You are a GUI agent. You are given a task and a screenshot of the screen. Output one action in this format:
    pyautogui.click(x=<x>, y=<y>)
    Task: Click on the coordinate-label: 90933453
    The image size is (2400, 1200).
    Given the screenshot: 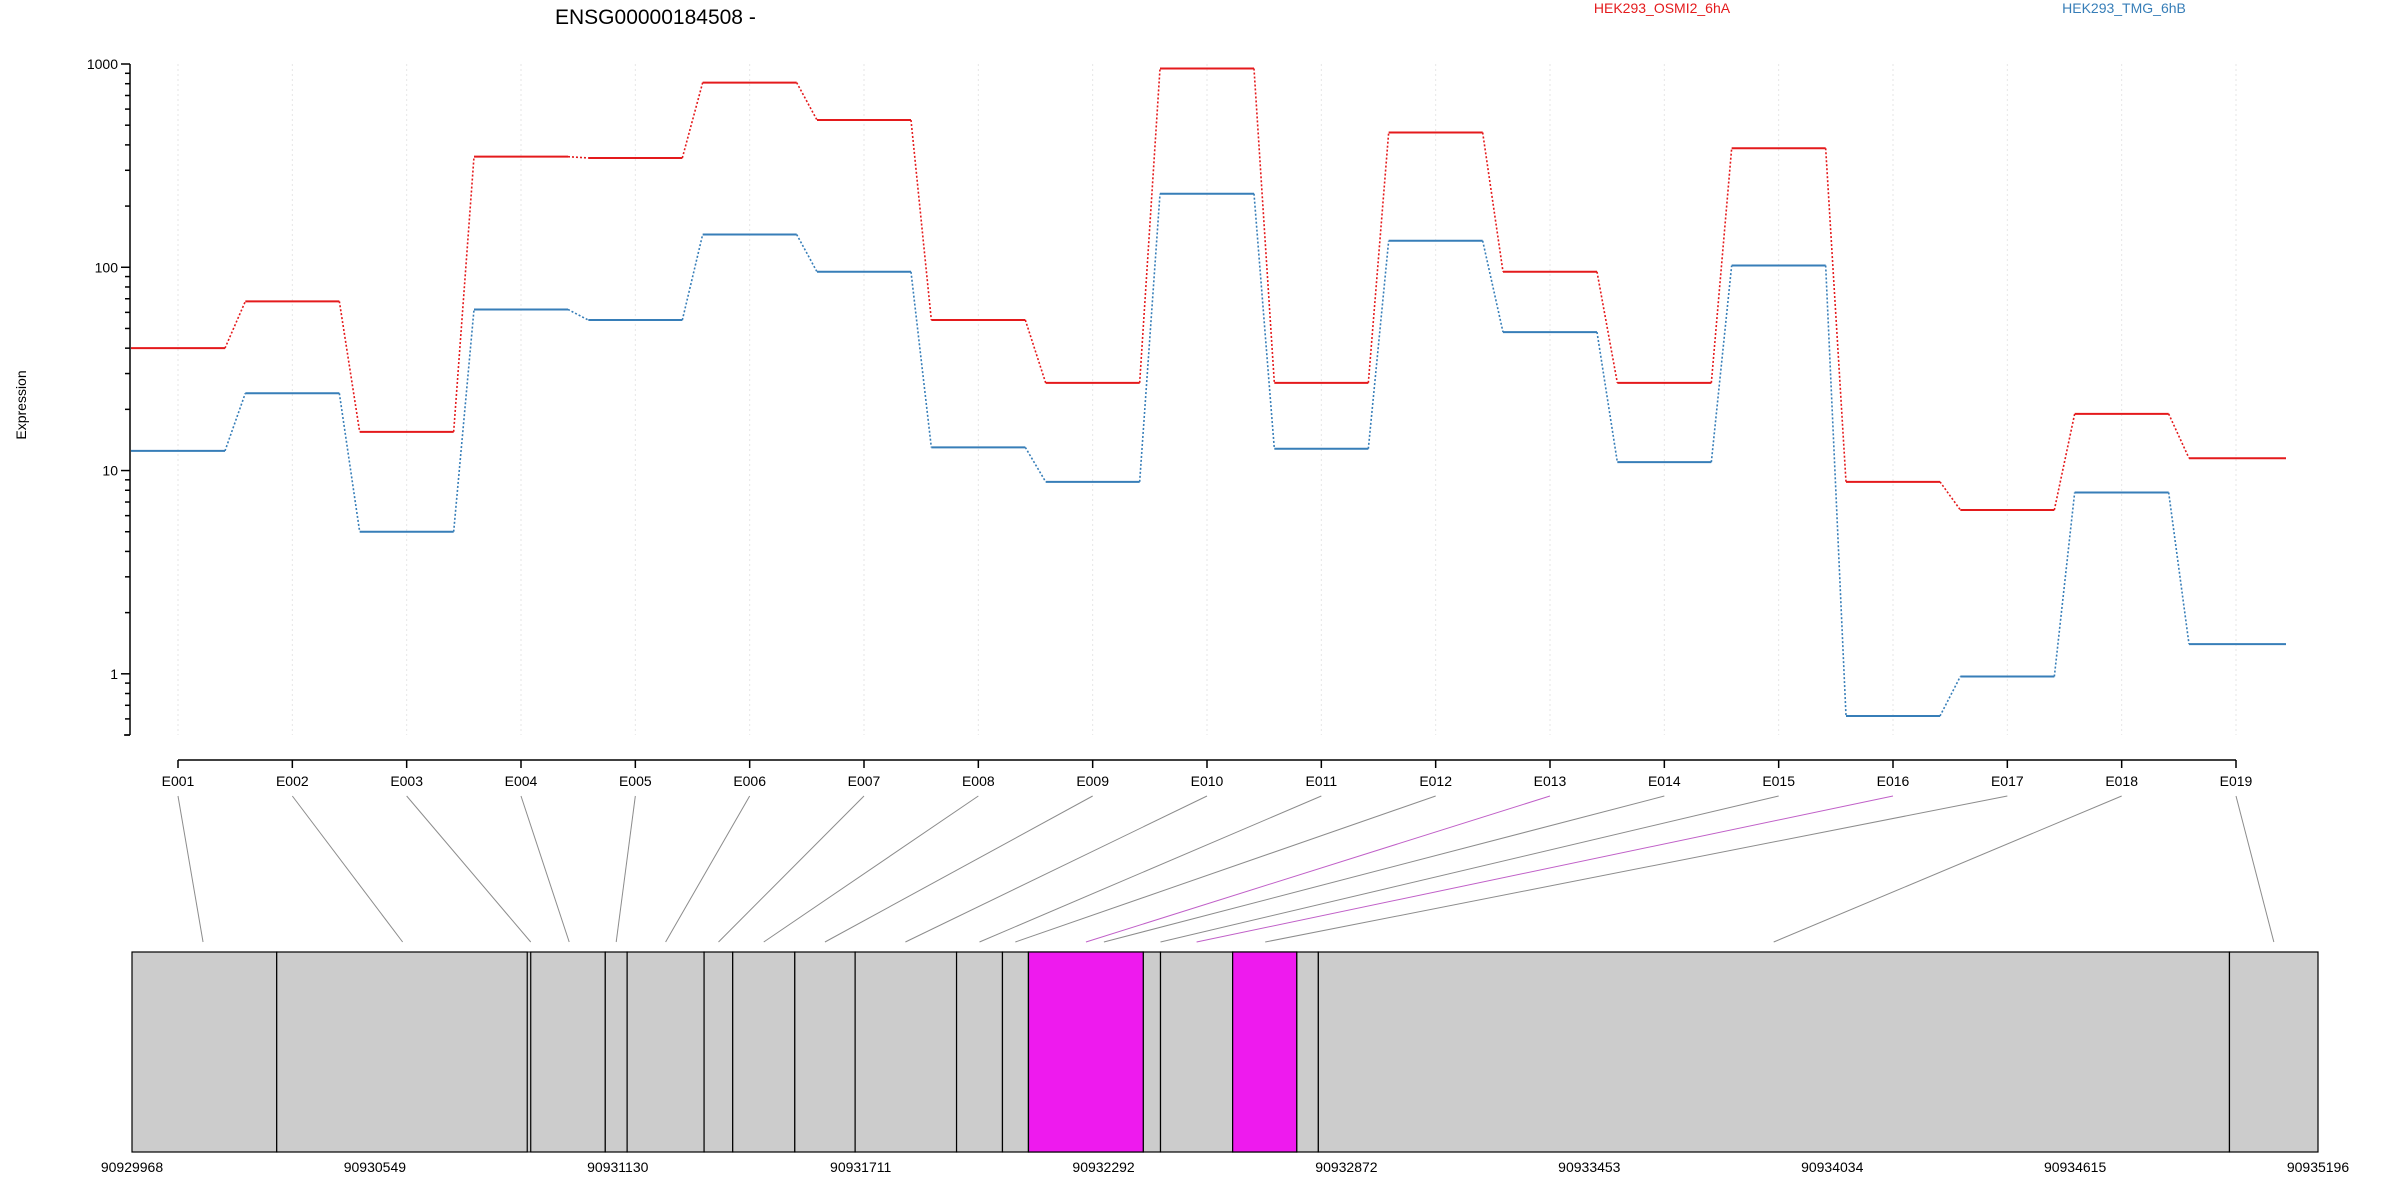 What is the action you would take?
    pyautogui.click(x=1589, y=1167)
    